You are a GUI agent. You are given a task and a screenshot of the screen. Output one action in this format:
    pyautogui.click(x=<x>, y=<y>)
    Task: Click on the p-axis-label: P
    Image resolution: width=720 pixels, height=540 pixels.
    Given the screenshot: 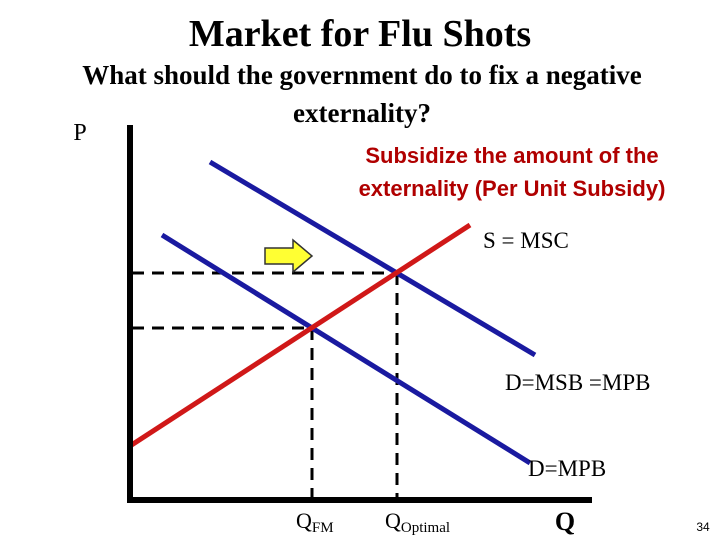 What is the action you would take?
    pyautogui.click(x=79, y=133)
    